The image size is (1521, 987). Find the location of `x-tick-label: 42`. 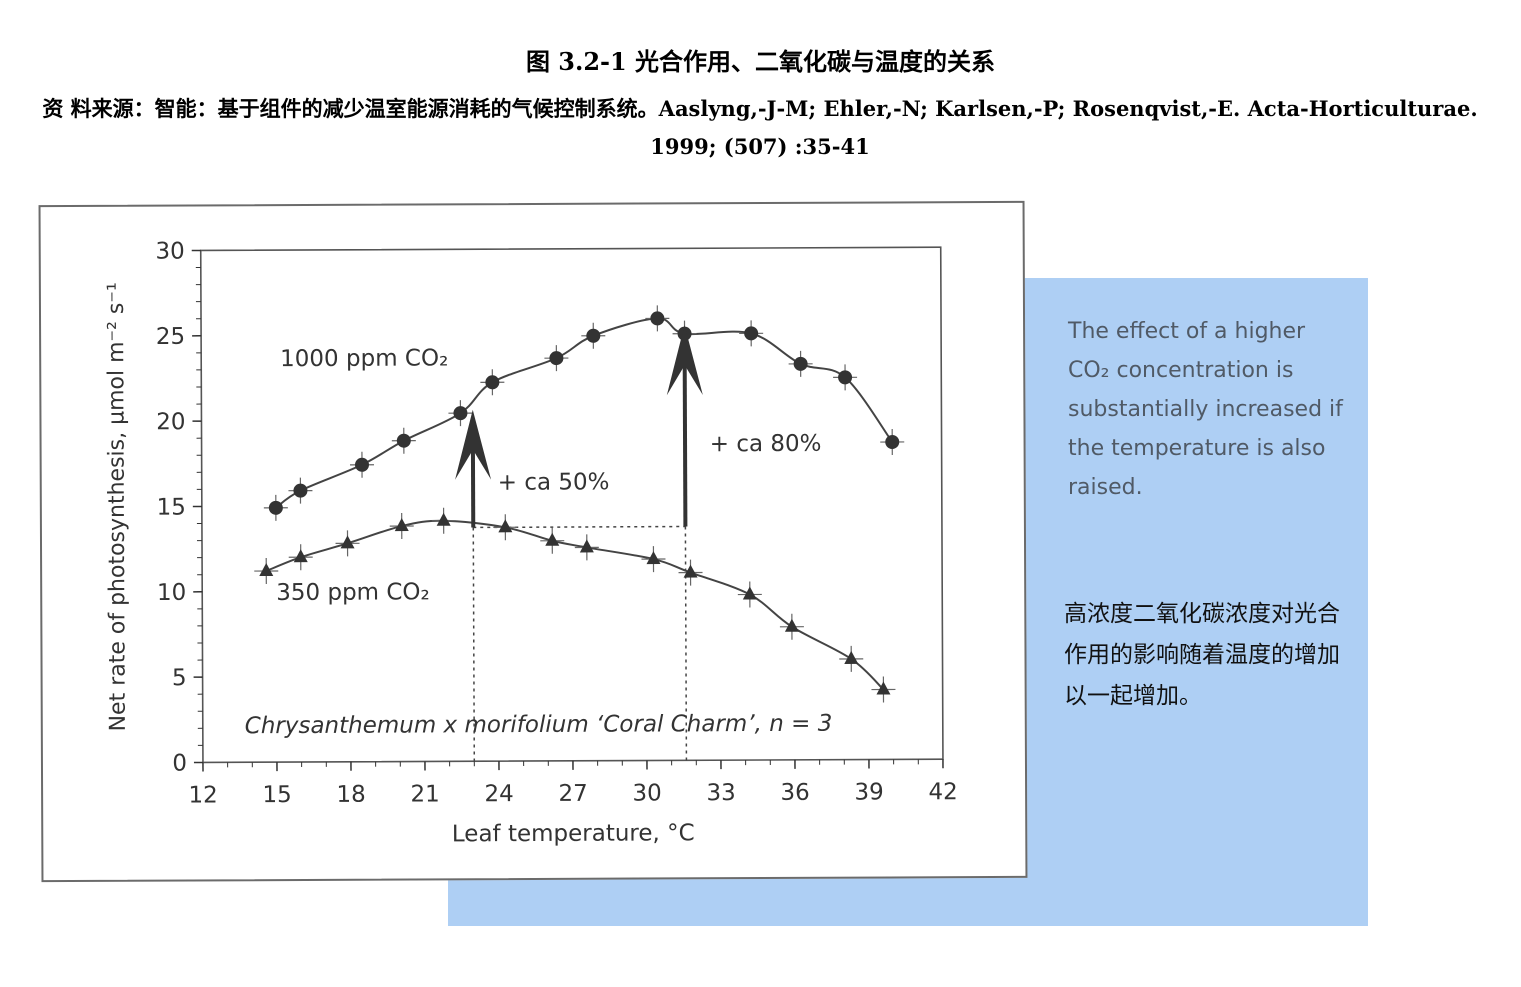

x-tick-label: 42 is located at coordinates (942, 792).